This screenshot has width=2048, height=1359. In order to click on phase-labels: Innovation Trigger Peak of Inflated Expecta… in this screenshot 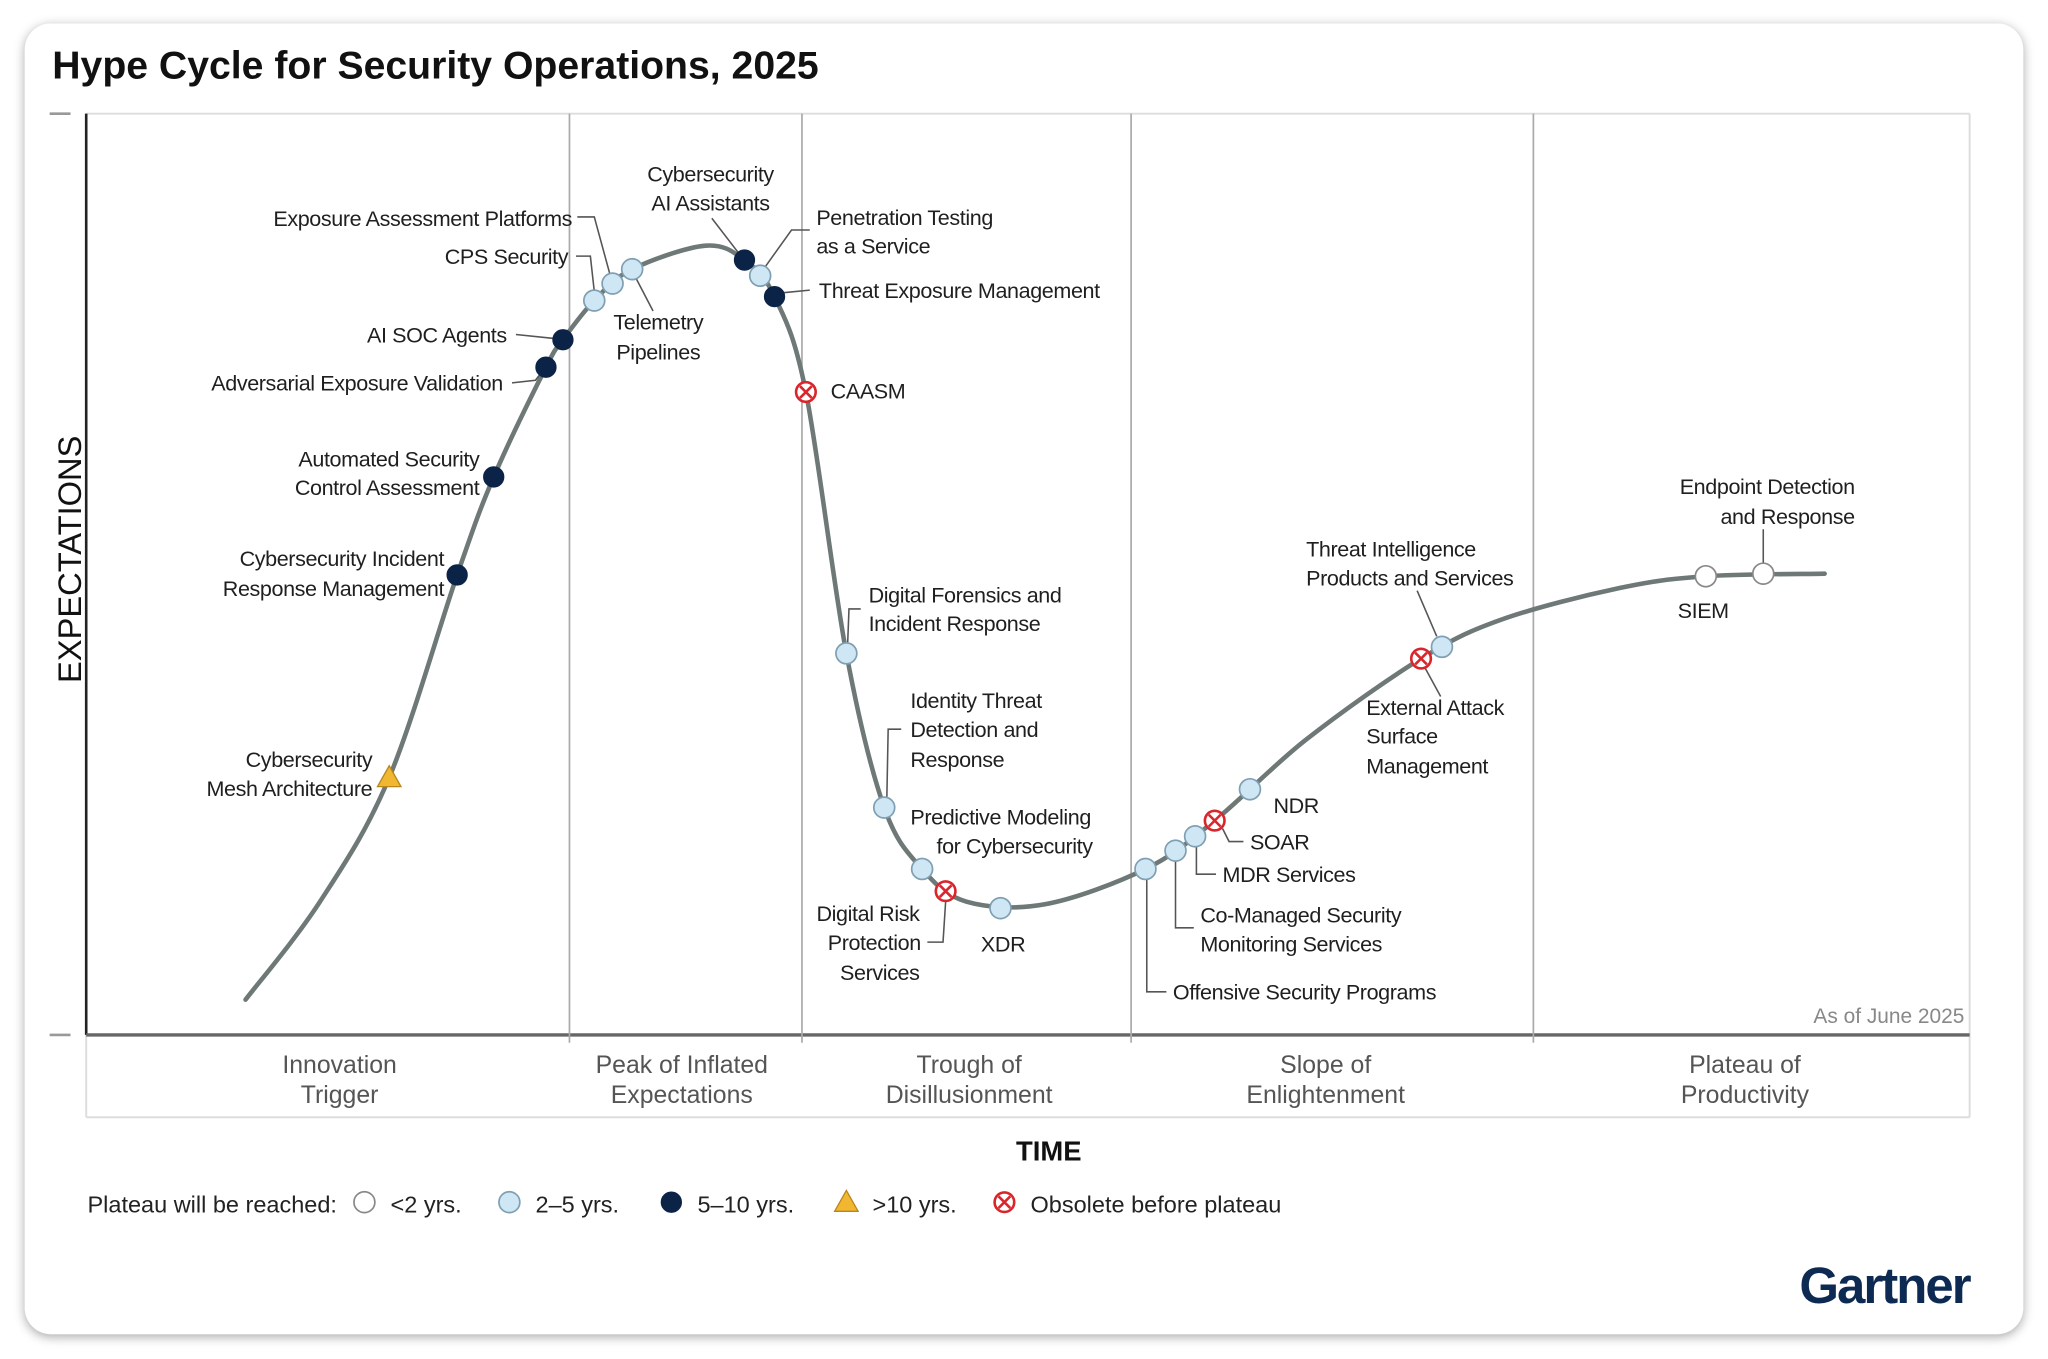, I will do `click(1045, 1080)`.